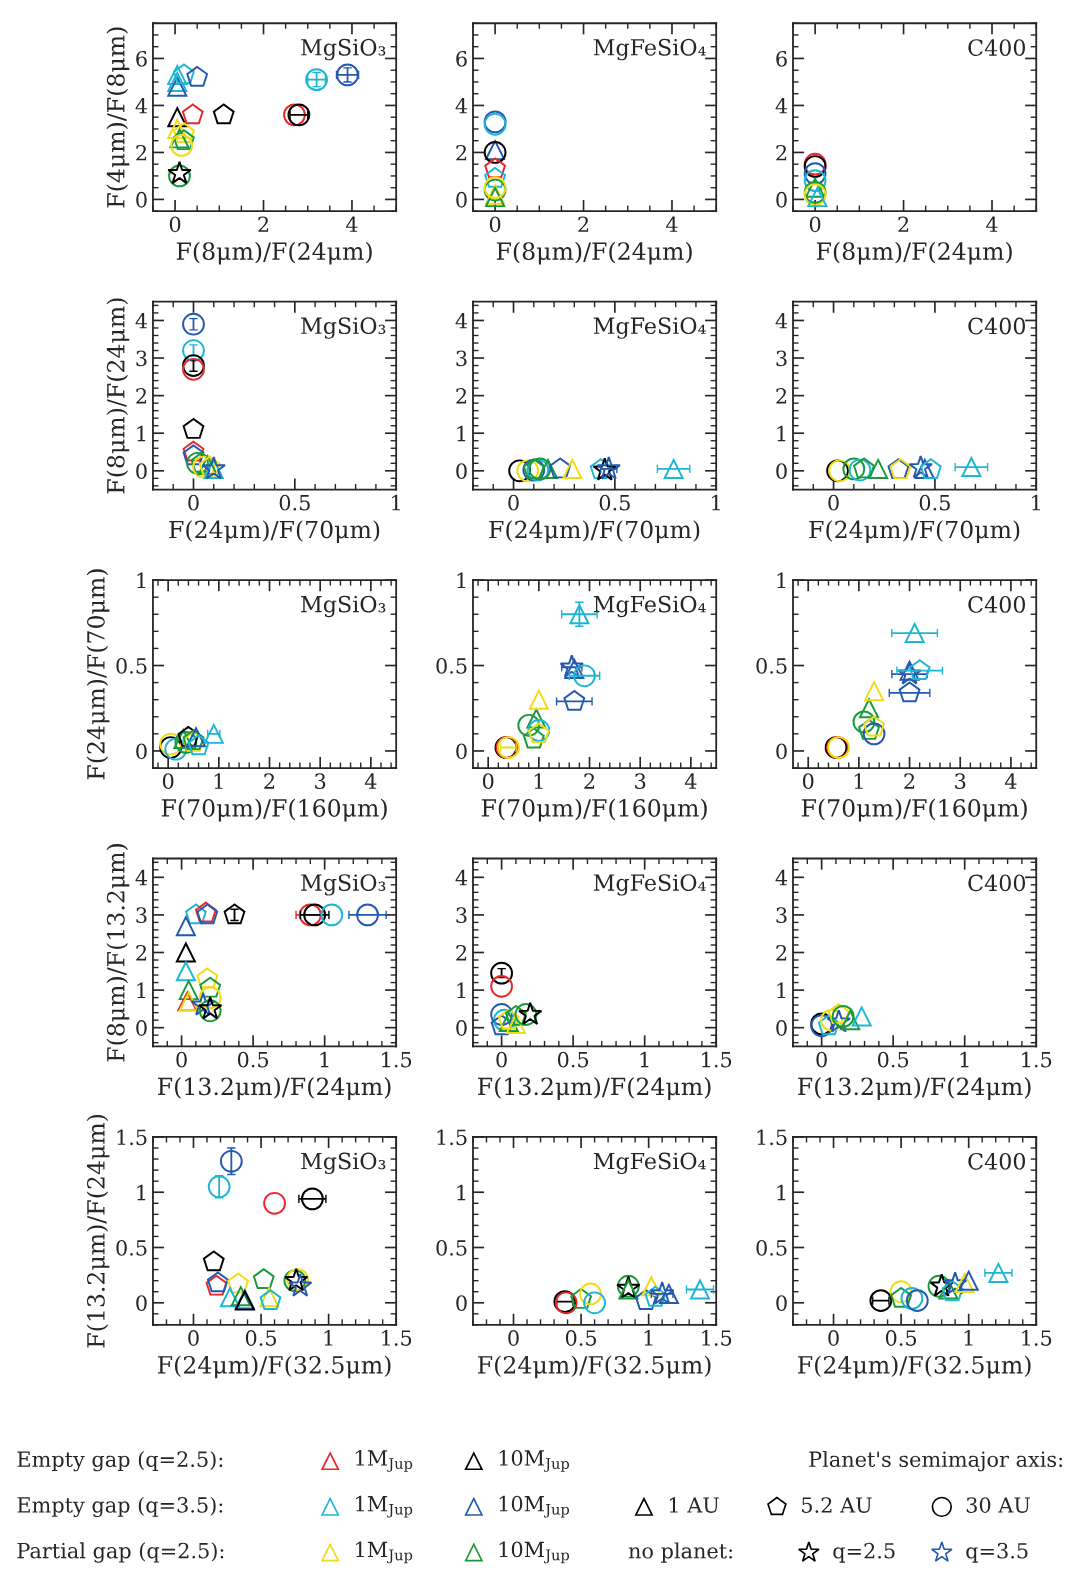  I want to click on annotation: MgSiO₃, so click(343, 606).